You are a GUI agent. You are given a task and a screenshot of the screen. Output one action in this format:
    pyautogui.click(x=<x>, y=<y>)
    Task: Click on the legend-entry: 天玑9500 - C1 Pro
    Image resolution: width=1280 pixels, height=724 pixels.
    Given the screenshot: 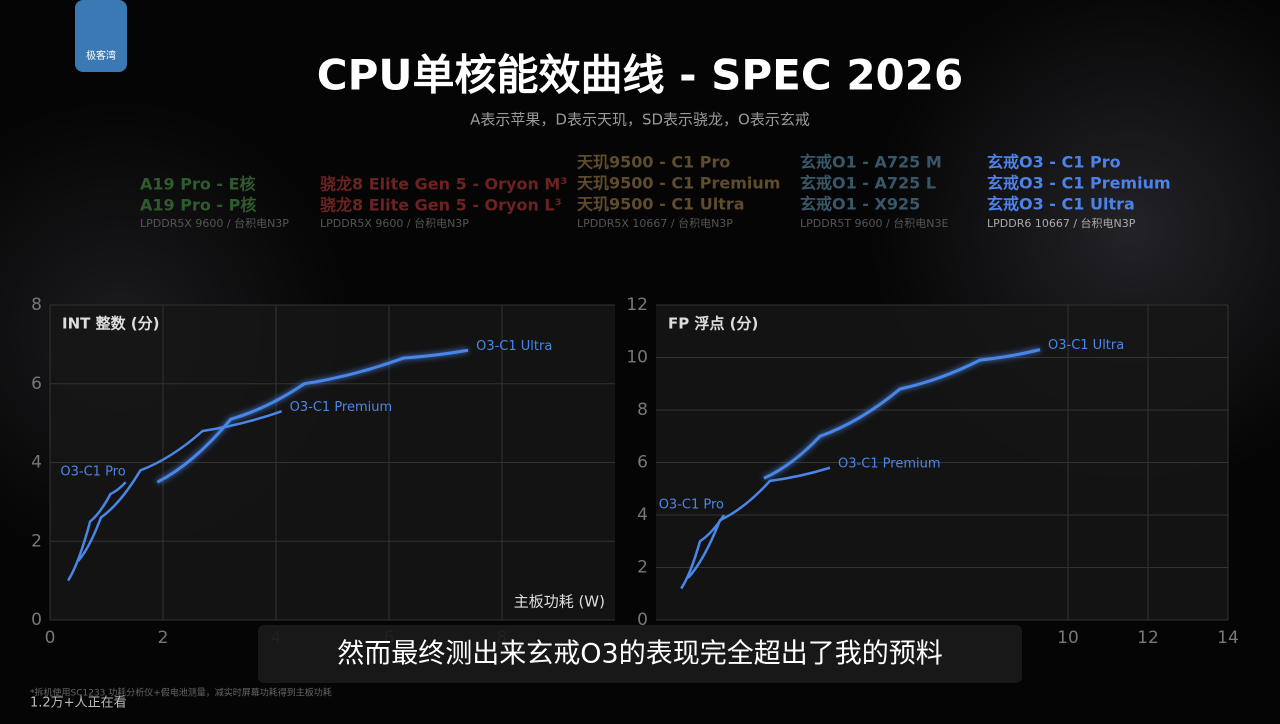 What is the action you would take?
    pyautogui.click(x=653, y=162)
    